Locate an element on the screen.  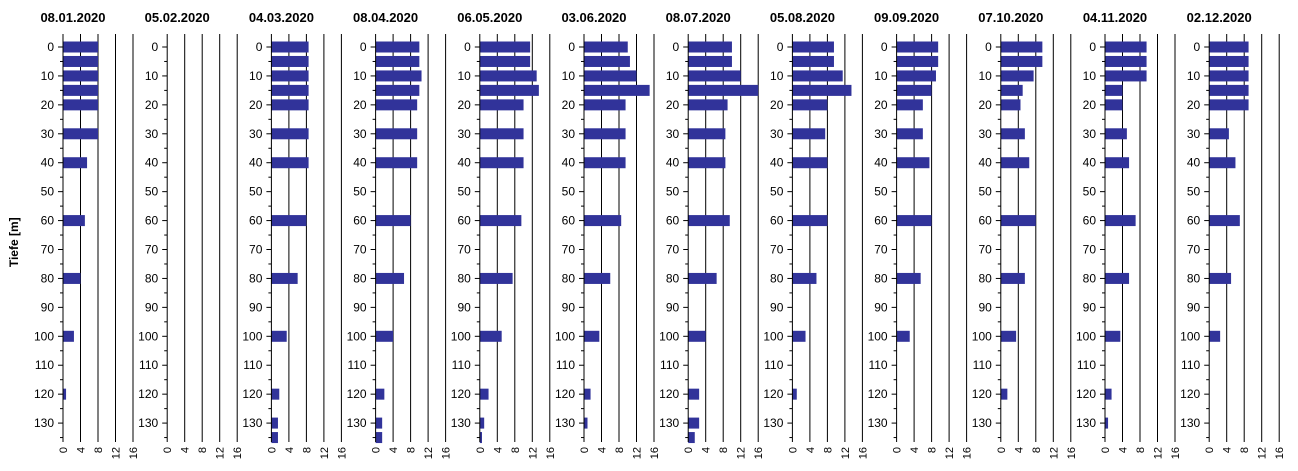
x-tick-label: 16 is located at coordinates (1176, 453).